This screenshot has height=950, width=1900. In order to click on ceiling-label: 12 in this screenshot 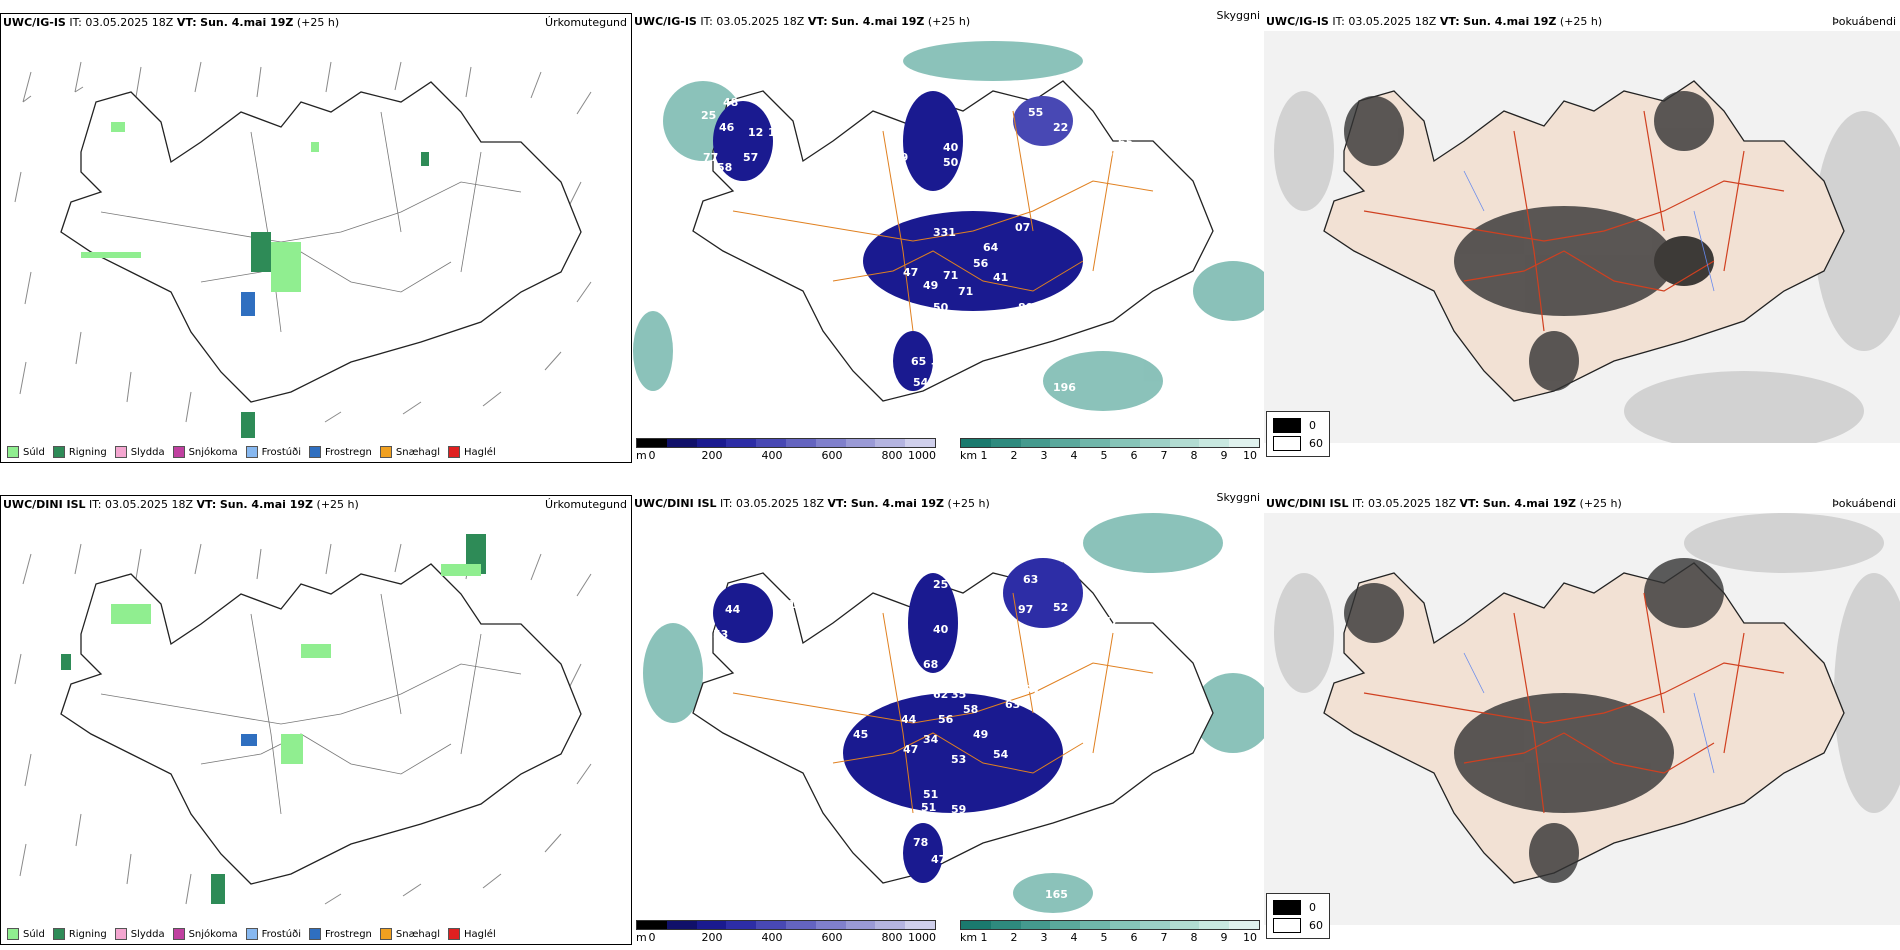, I will do `click(755, 132)`.